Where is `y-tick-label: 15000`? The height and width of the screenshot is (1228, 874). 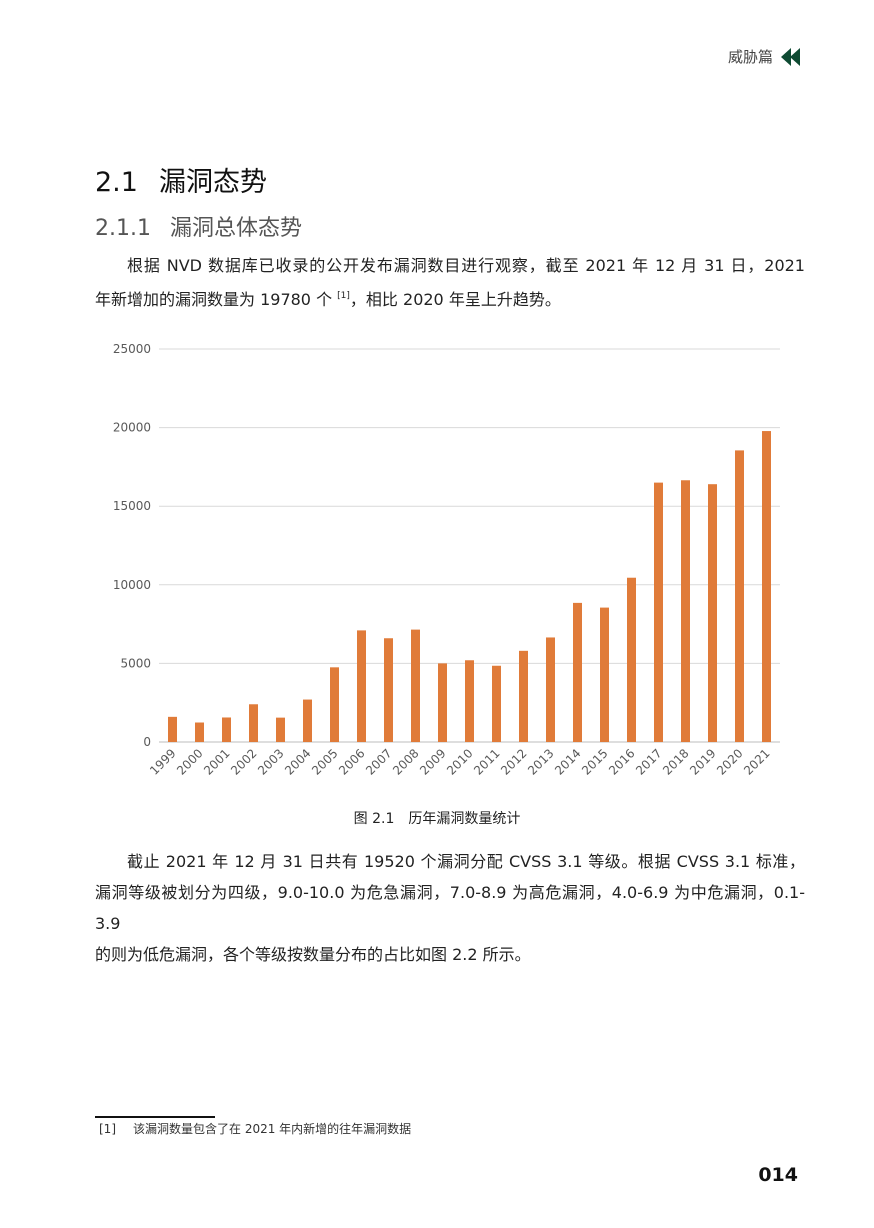
y-tick-label: 15000 is located at coordinates (132, 506).